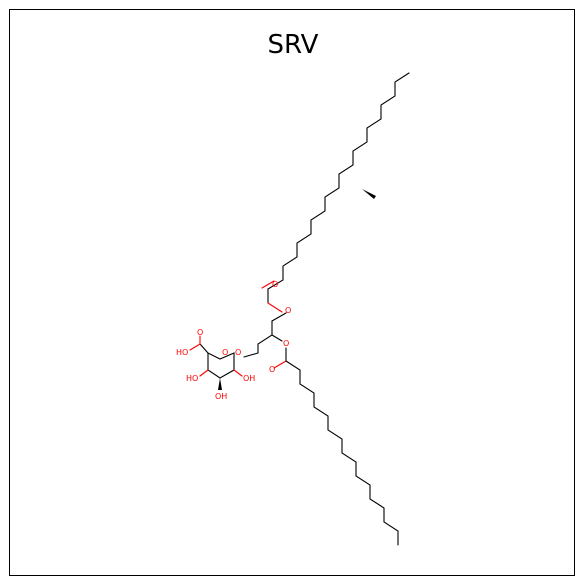  I want to click on carbonyl1-double, so click(268, 284).